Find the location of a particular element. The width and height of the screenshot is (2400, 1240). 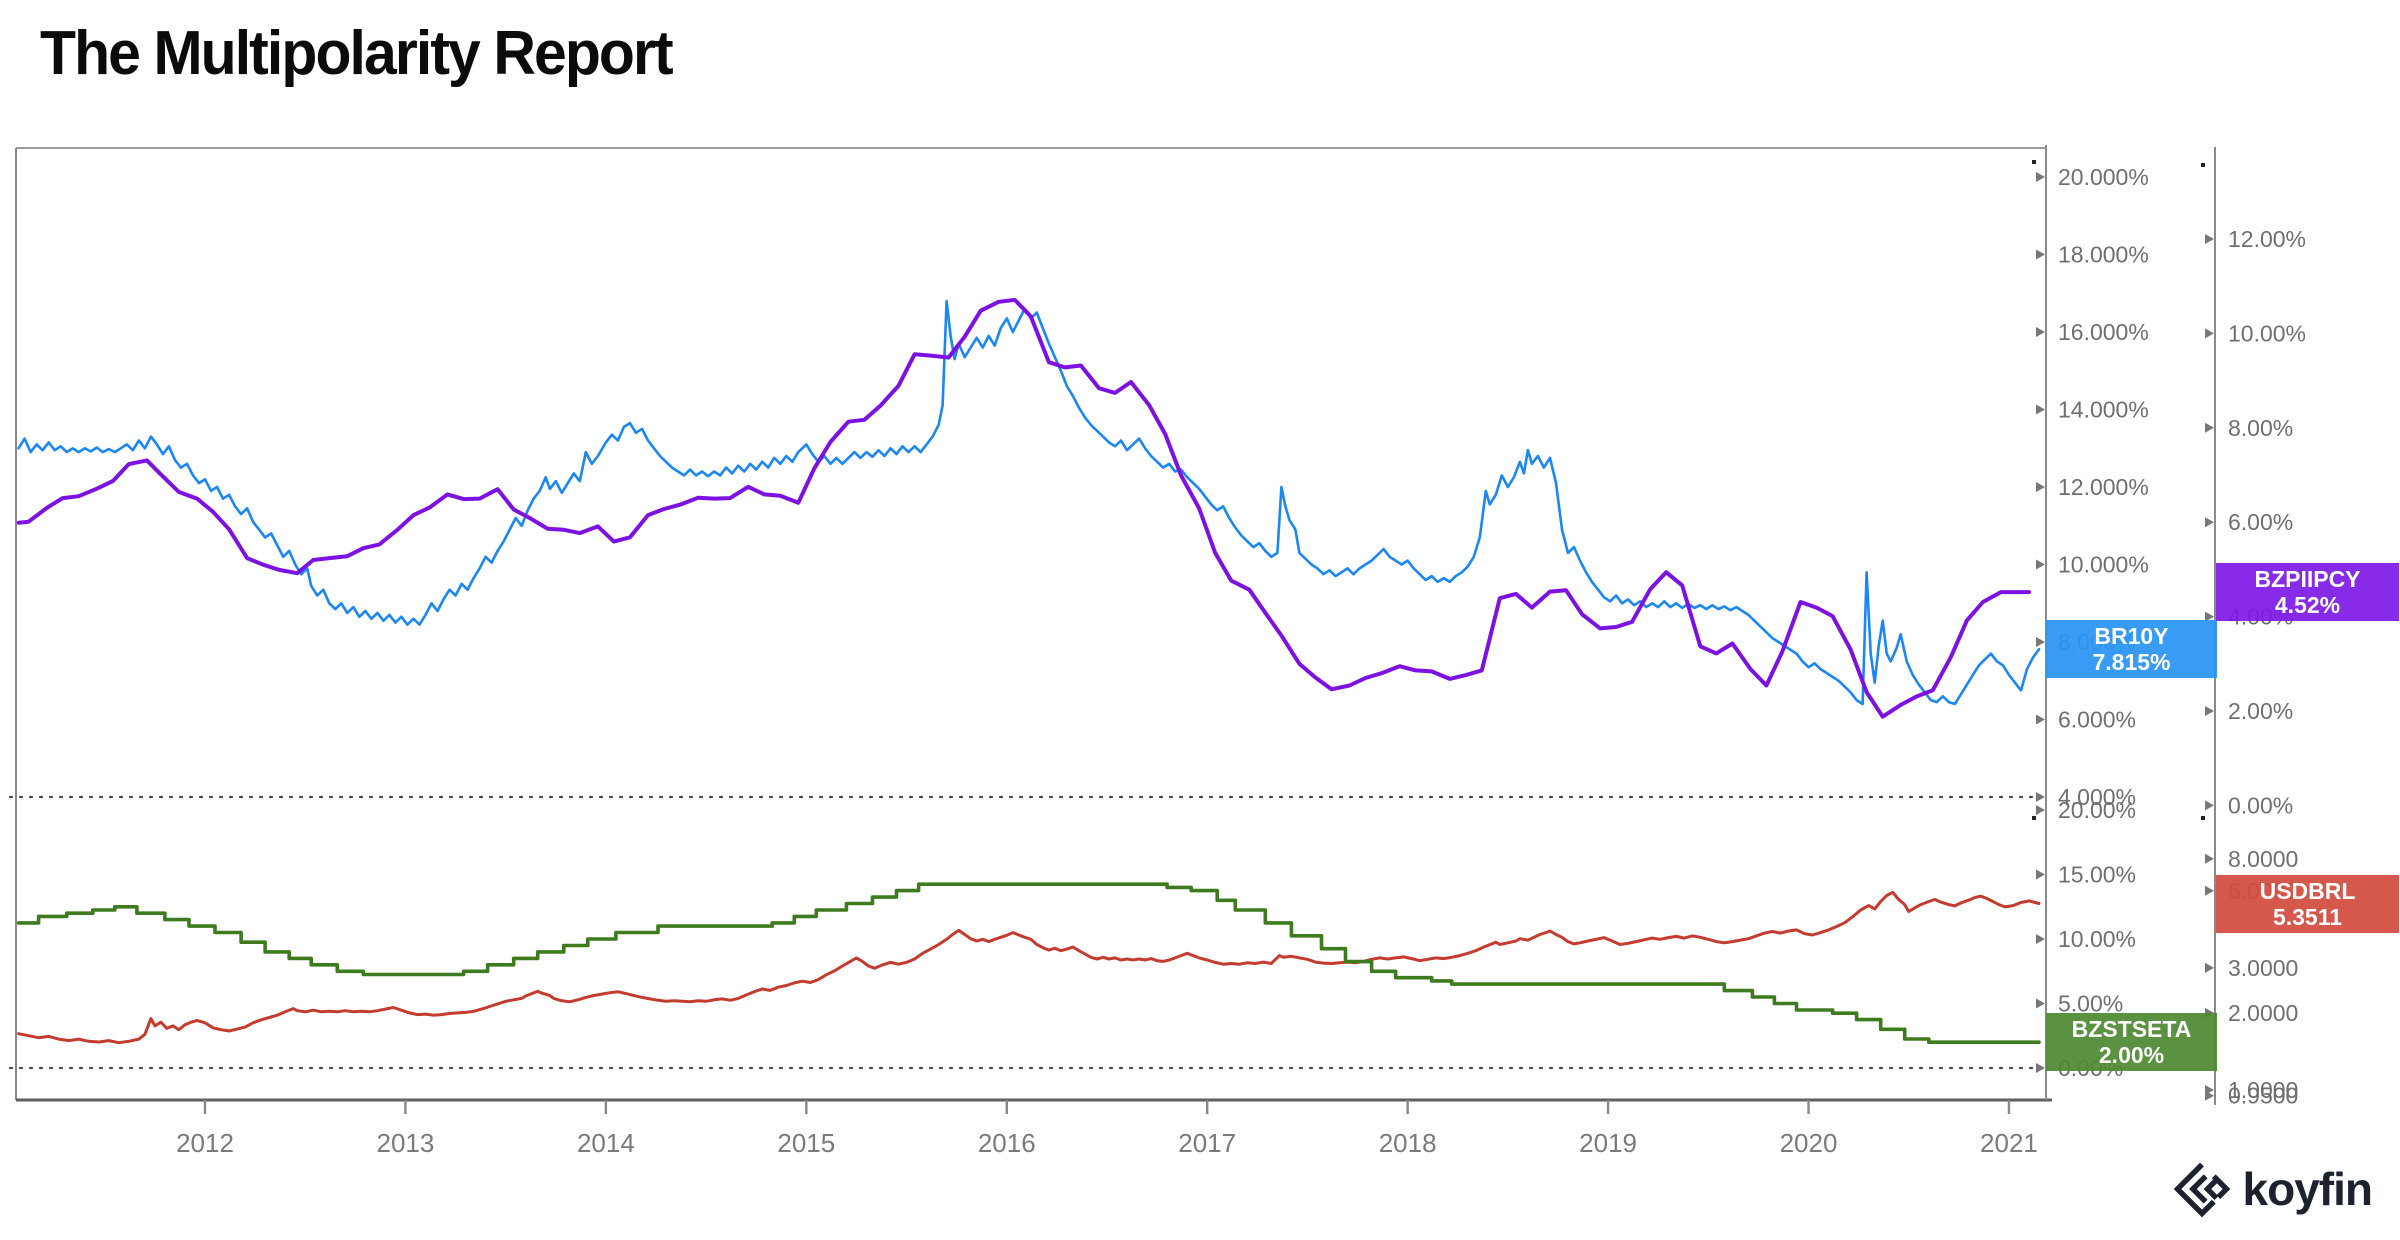

axis-tick-label: 5.00% is located at coordinates (2090, 1004).